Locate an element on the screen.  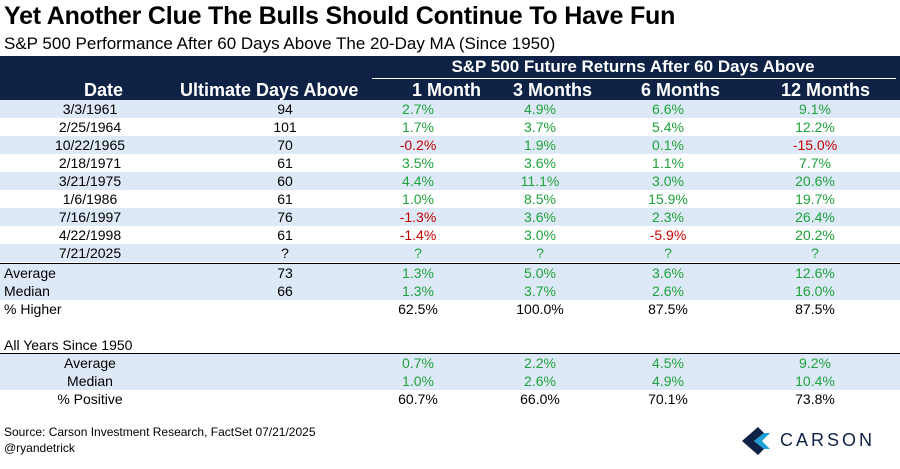
col-header-12m: 12 Months is located at coordinates (826, 90).